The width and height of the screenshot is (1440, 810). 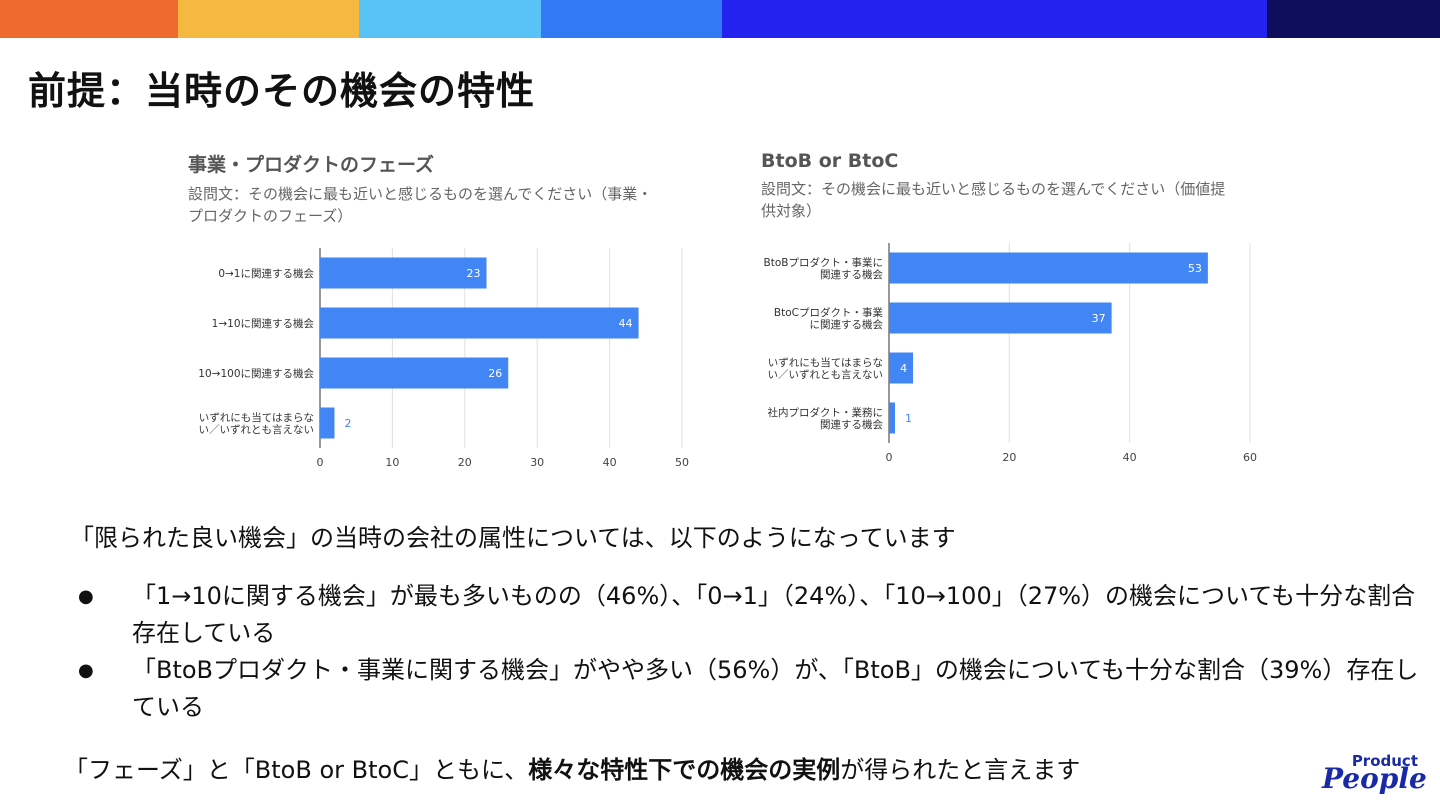 What do you see at coordinates (847, 324) in the screenshot?
I see `category-label-line: に関連する機会` at bounding box center [847, 324].